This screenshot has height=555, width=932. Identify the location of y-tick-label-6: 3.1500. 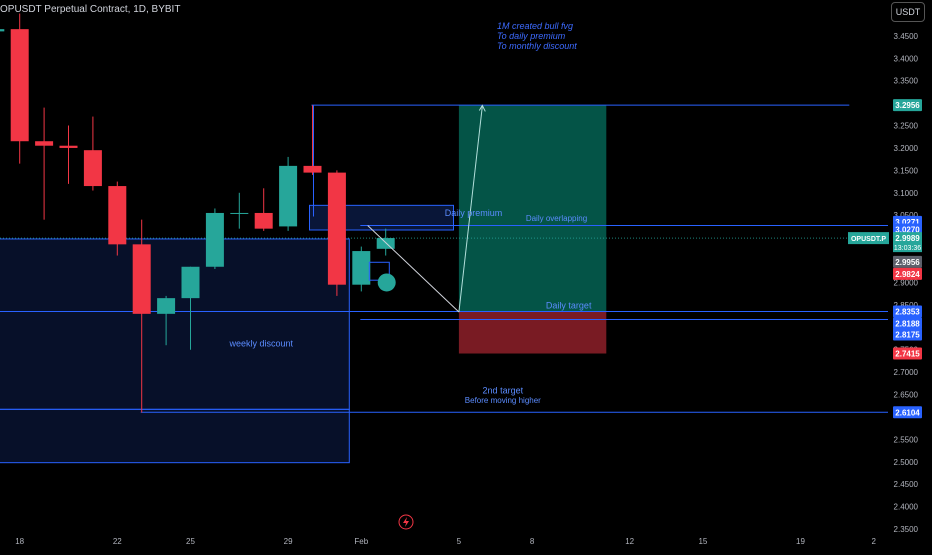
(906, 170).